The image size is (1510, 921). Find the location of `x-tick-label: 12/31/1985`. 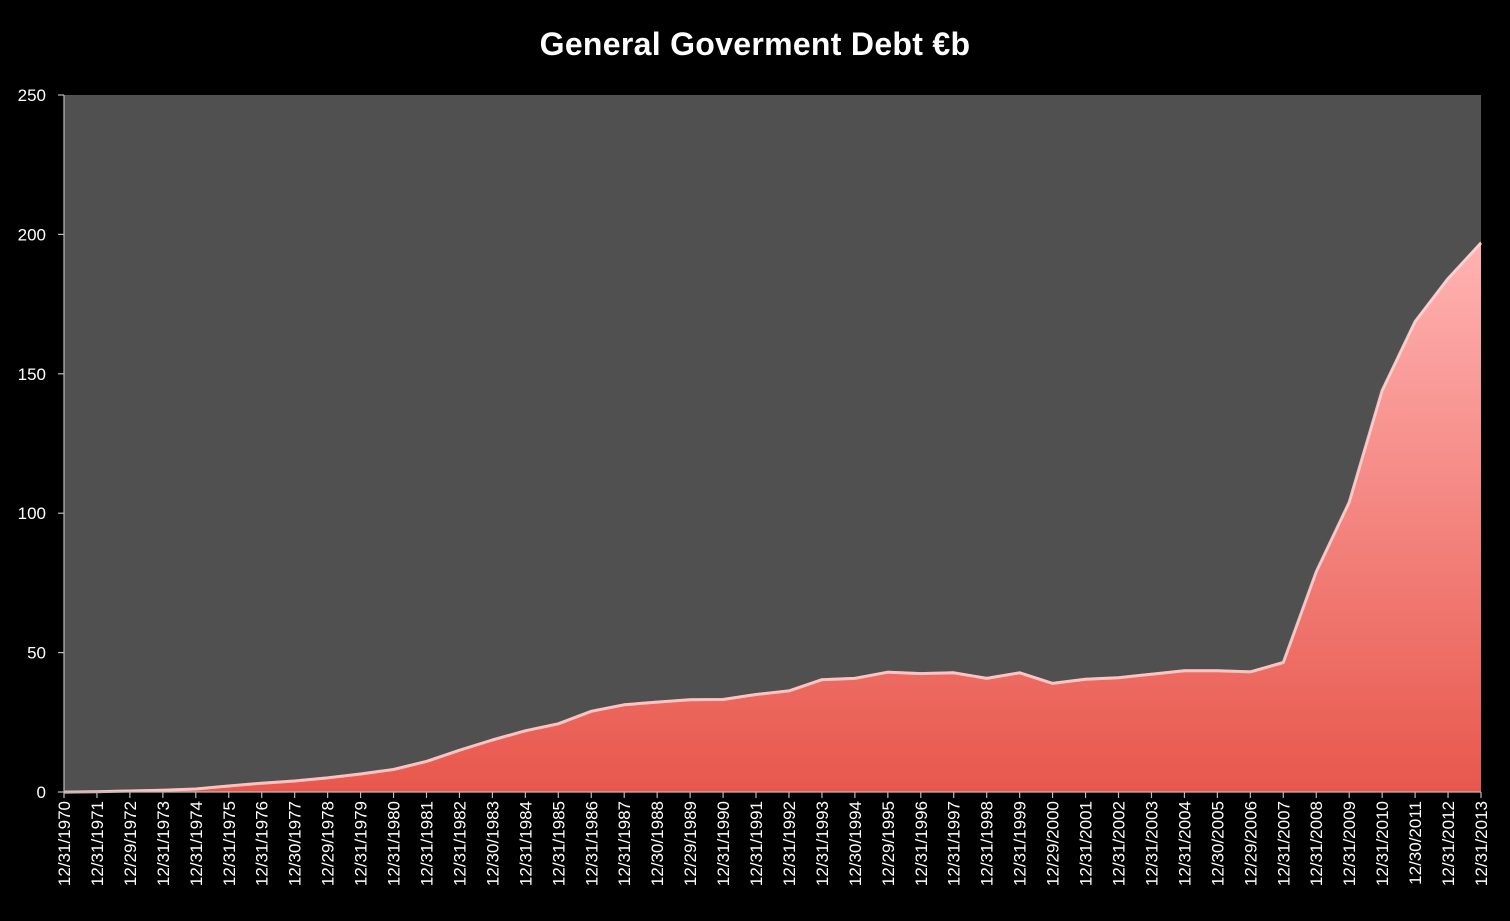

x-tick-label: 12/31/1985 is located at coordinates (558, 843).